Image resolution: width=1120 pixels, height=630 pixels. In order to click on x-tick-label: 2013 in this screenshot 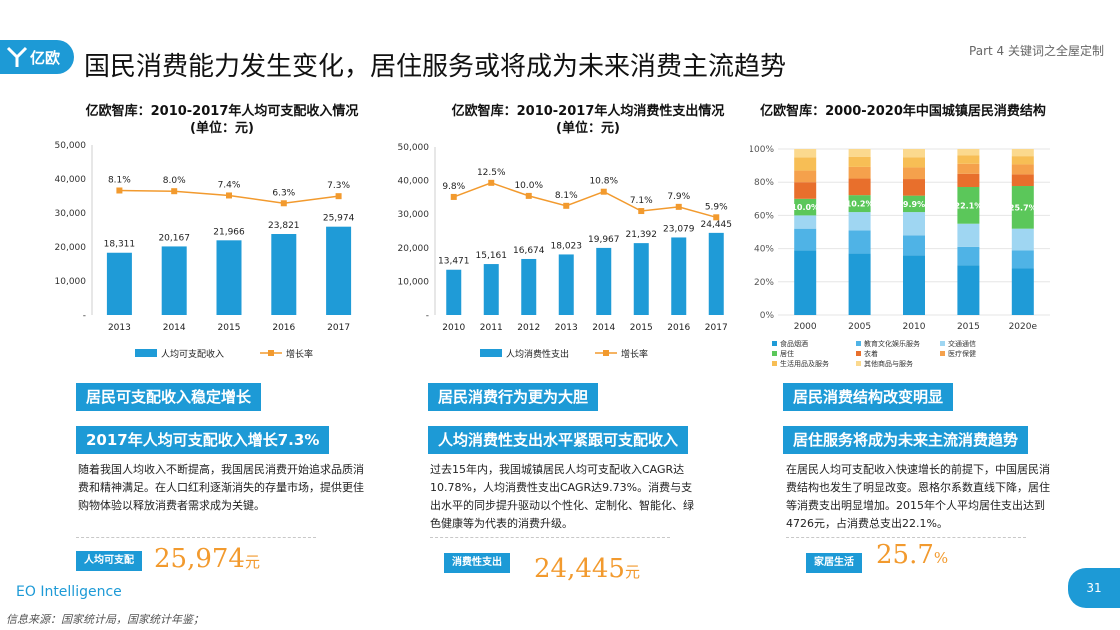, I will do `click(119, 328)`.